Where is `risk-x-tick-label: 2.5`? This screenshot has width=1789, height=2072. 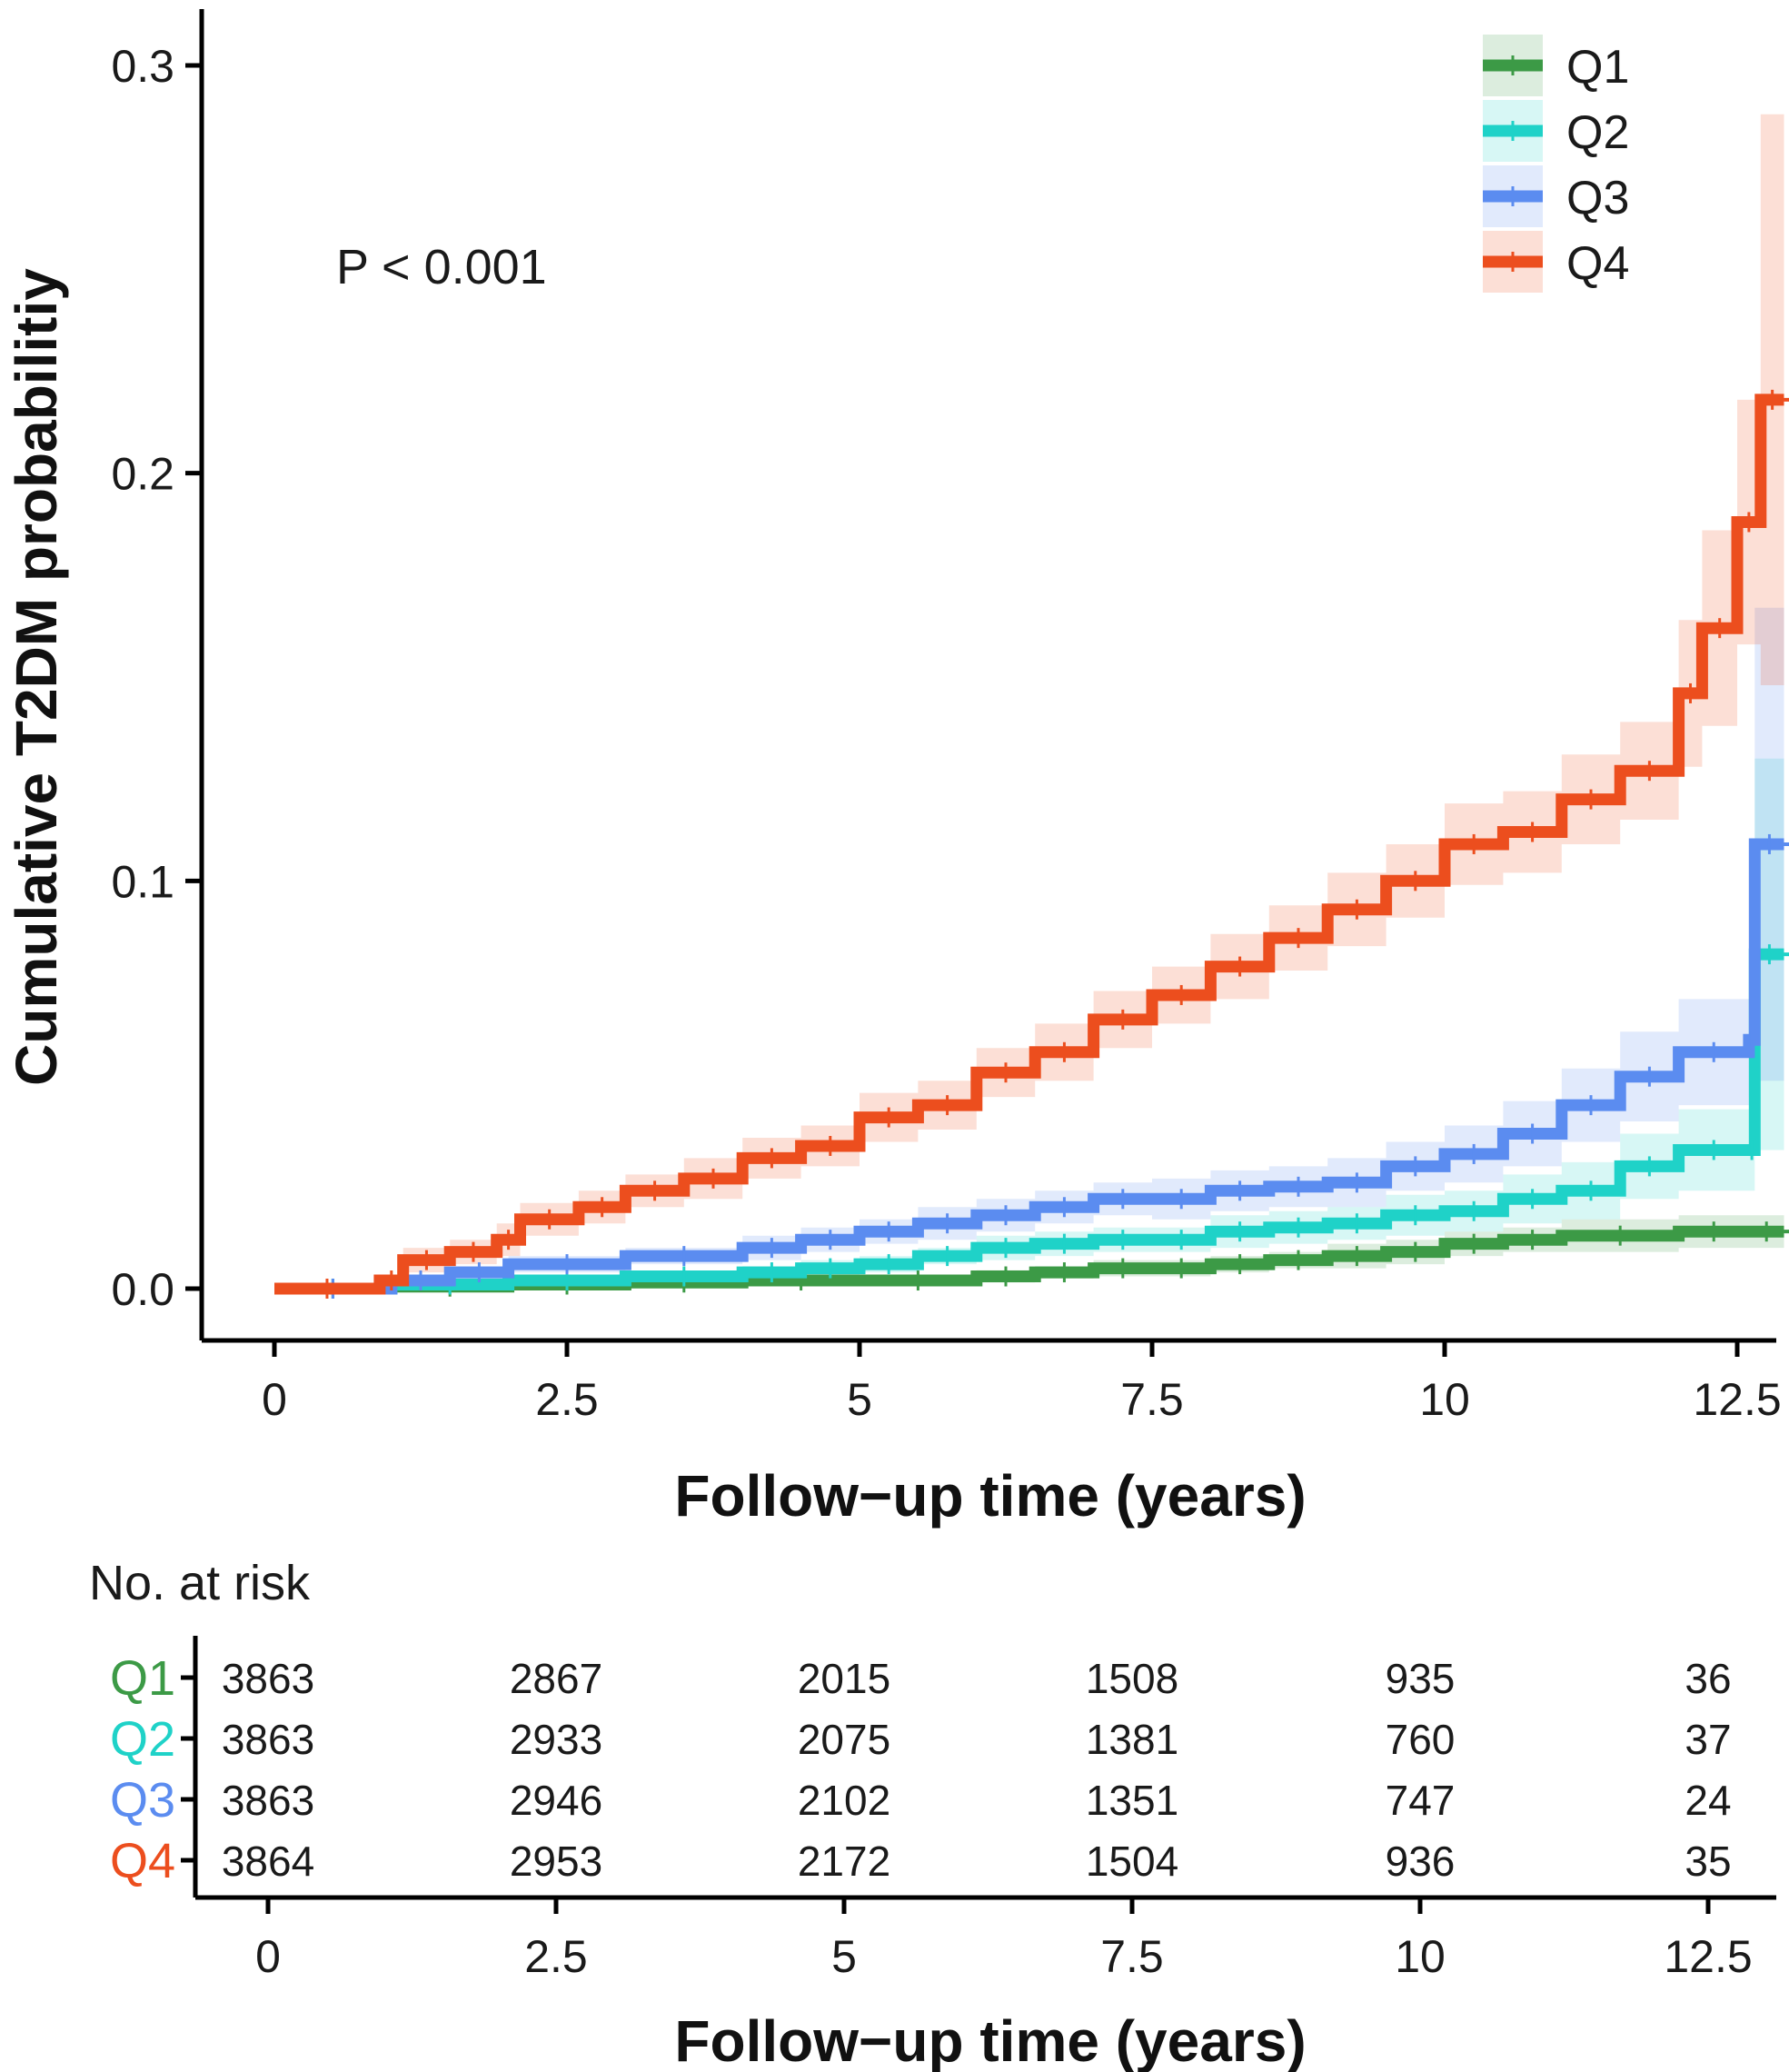
risk-x-tick-label: 2.5 is located at coordinates (556, 1957).